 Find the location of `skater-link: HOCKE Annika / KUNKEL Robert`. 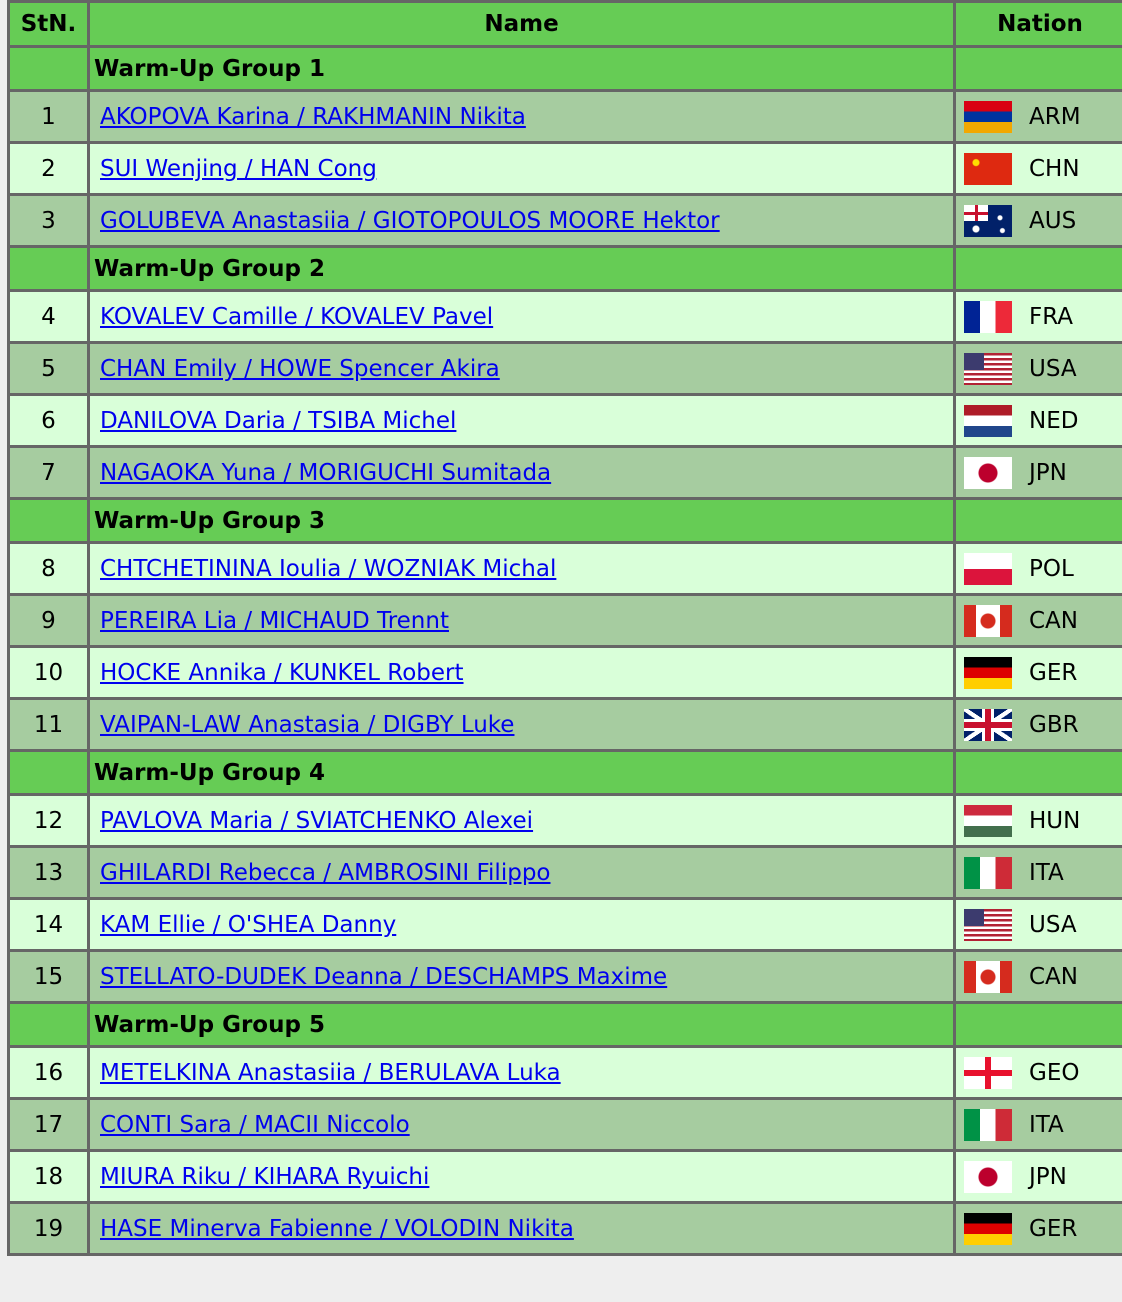

skater-link: HOCKE Annika / KUNKEL Robert is located at coordinates (282, 672).